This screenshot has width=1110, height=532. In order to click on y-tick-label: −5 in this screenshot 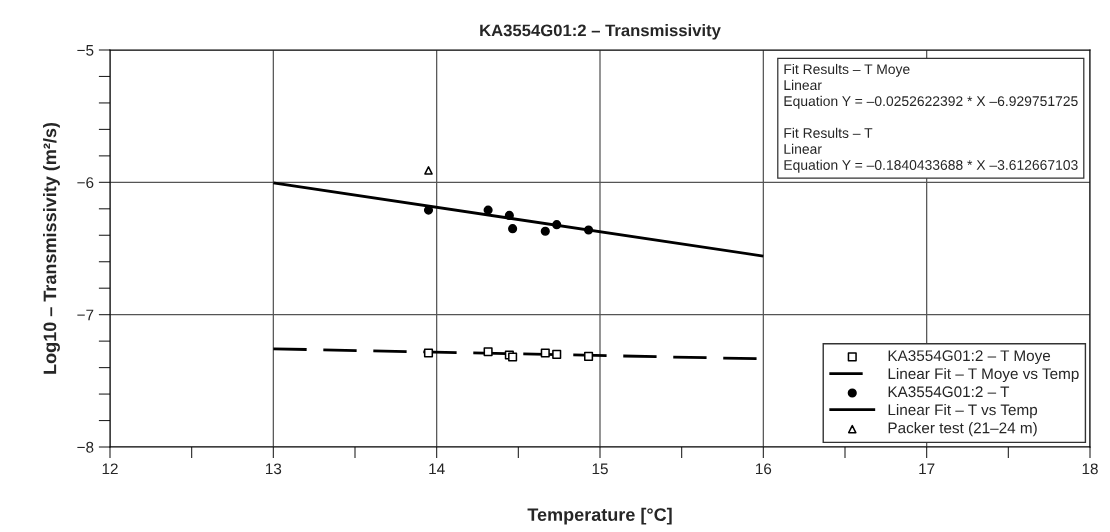, I will do `click(85, 50)`.